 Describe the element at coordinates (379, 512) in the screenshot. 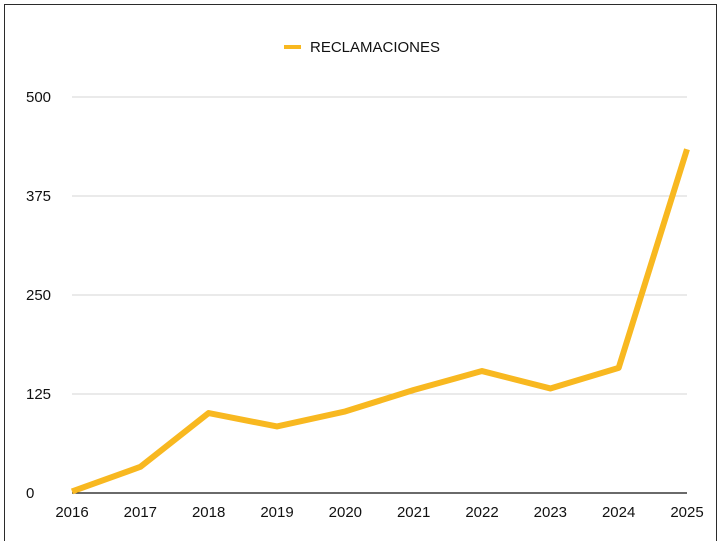

I see `x-axis-ticks: 2016 2017 2018 2019 2020 2021 2022 2023 2024 2025` at that location.